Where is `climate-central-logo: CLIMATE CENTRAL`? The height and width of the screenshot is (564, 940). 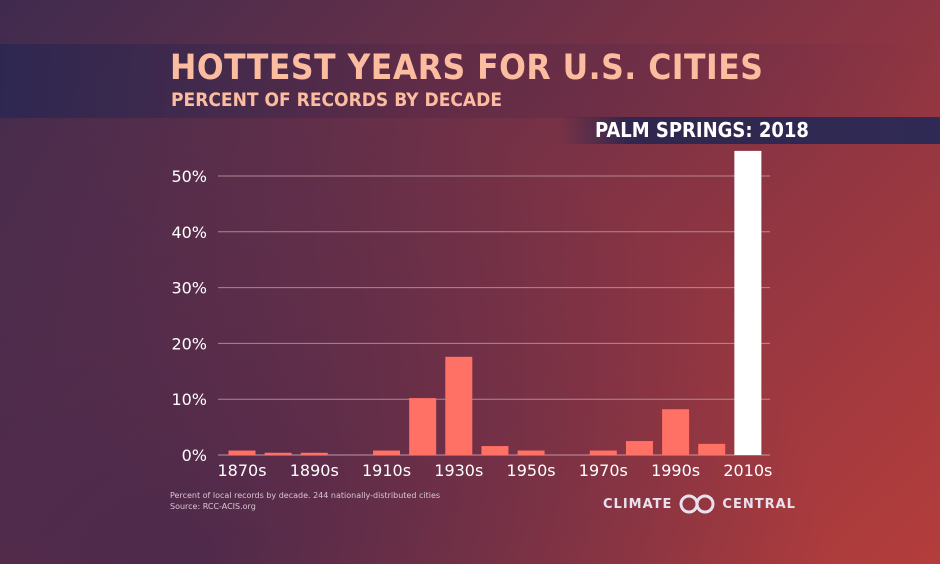 climate-central-logo: CLIMATE CENTRAL is located at coordinates (699, 504).